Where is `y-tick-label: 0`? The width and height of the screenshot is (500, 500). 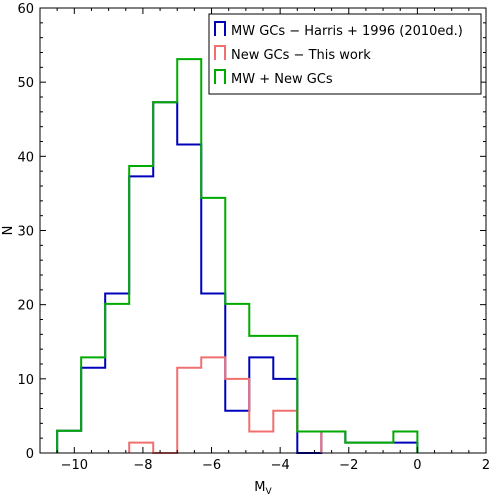
y-tick-label: 0 is located at coordinates (30, 454).